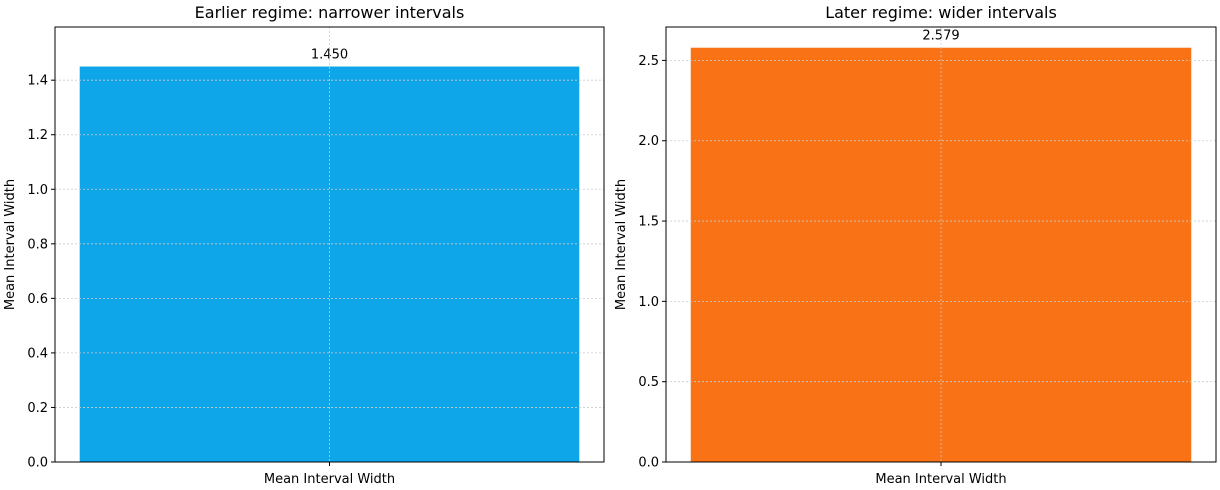 The image size is (1220, 490). What do you see at coordinates (37, 135) in the screenshot?
I see `y-tick-label: 1.2` at bounding box center [37, 135].